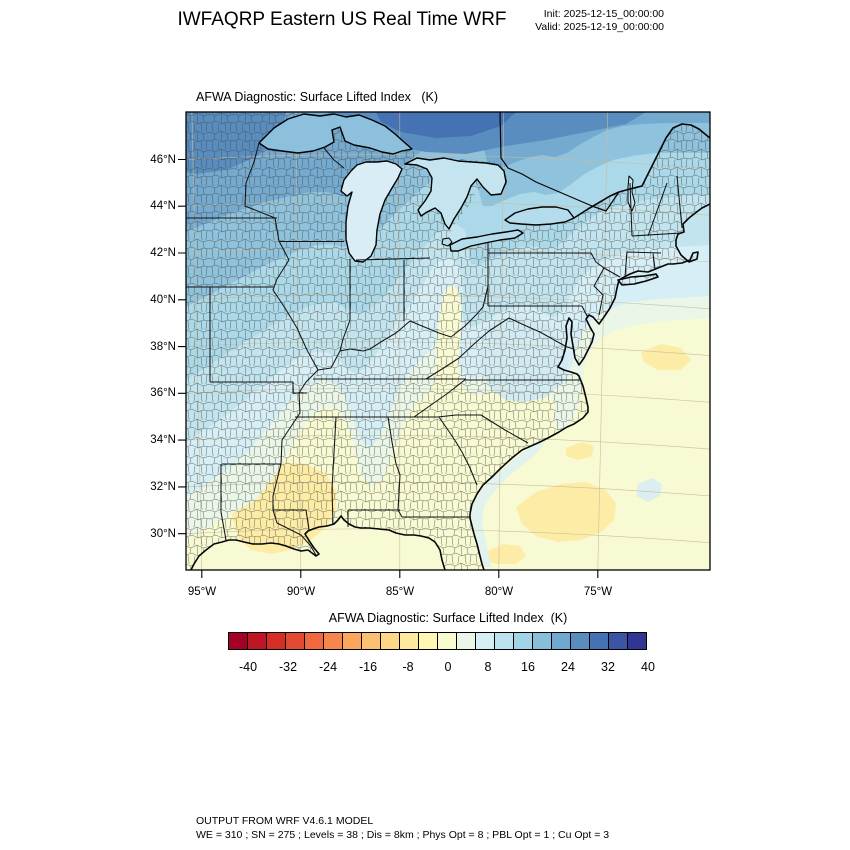  I want to click on ontario-quebec-border, so click(559, 162).